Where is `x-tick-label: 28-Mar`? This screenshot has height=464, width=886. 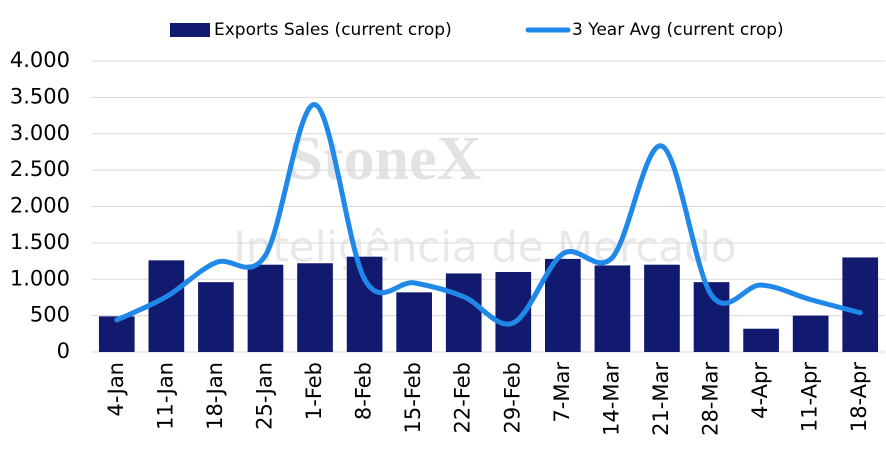
x-tick-label: 28-Mar is located at coordinates (711, 399).